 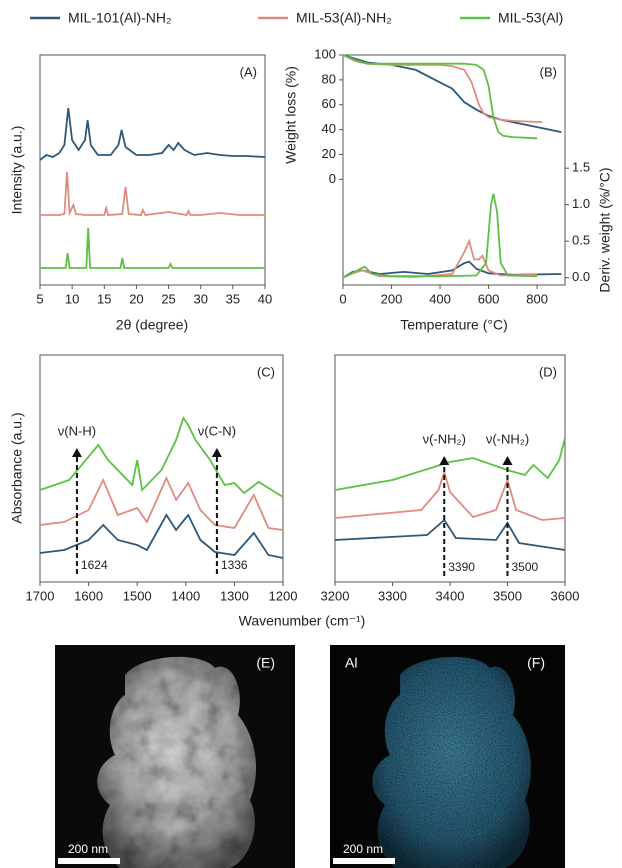 What do you see at coordinates (454, 325) in the screenshot?
I see `x-axis-label: Temperature (°C)` at bounding box center [454, 325].